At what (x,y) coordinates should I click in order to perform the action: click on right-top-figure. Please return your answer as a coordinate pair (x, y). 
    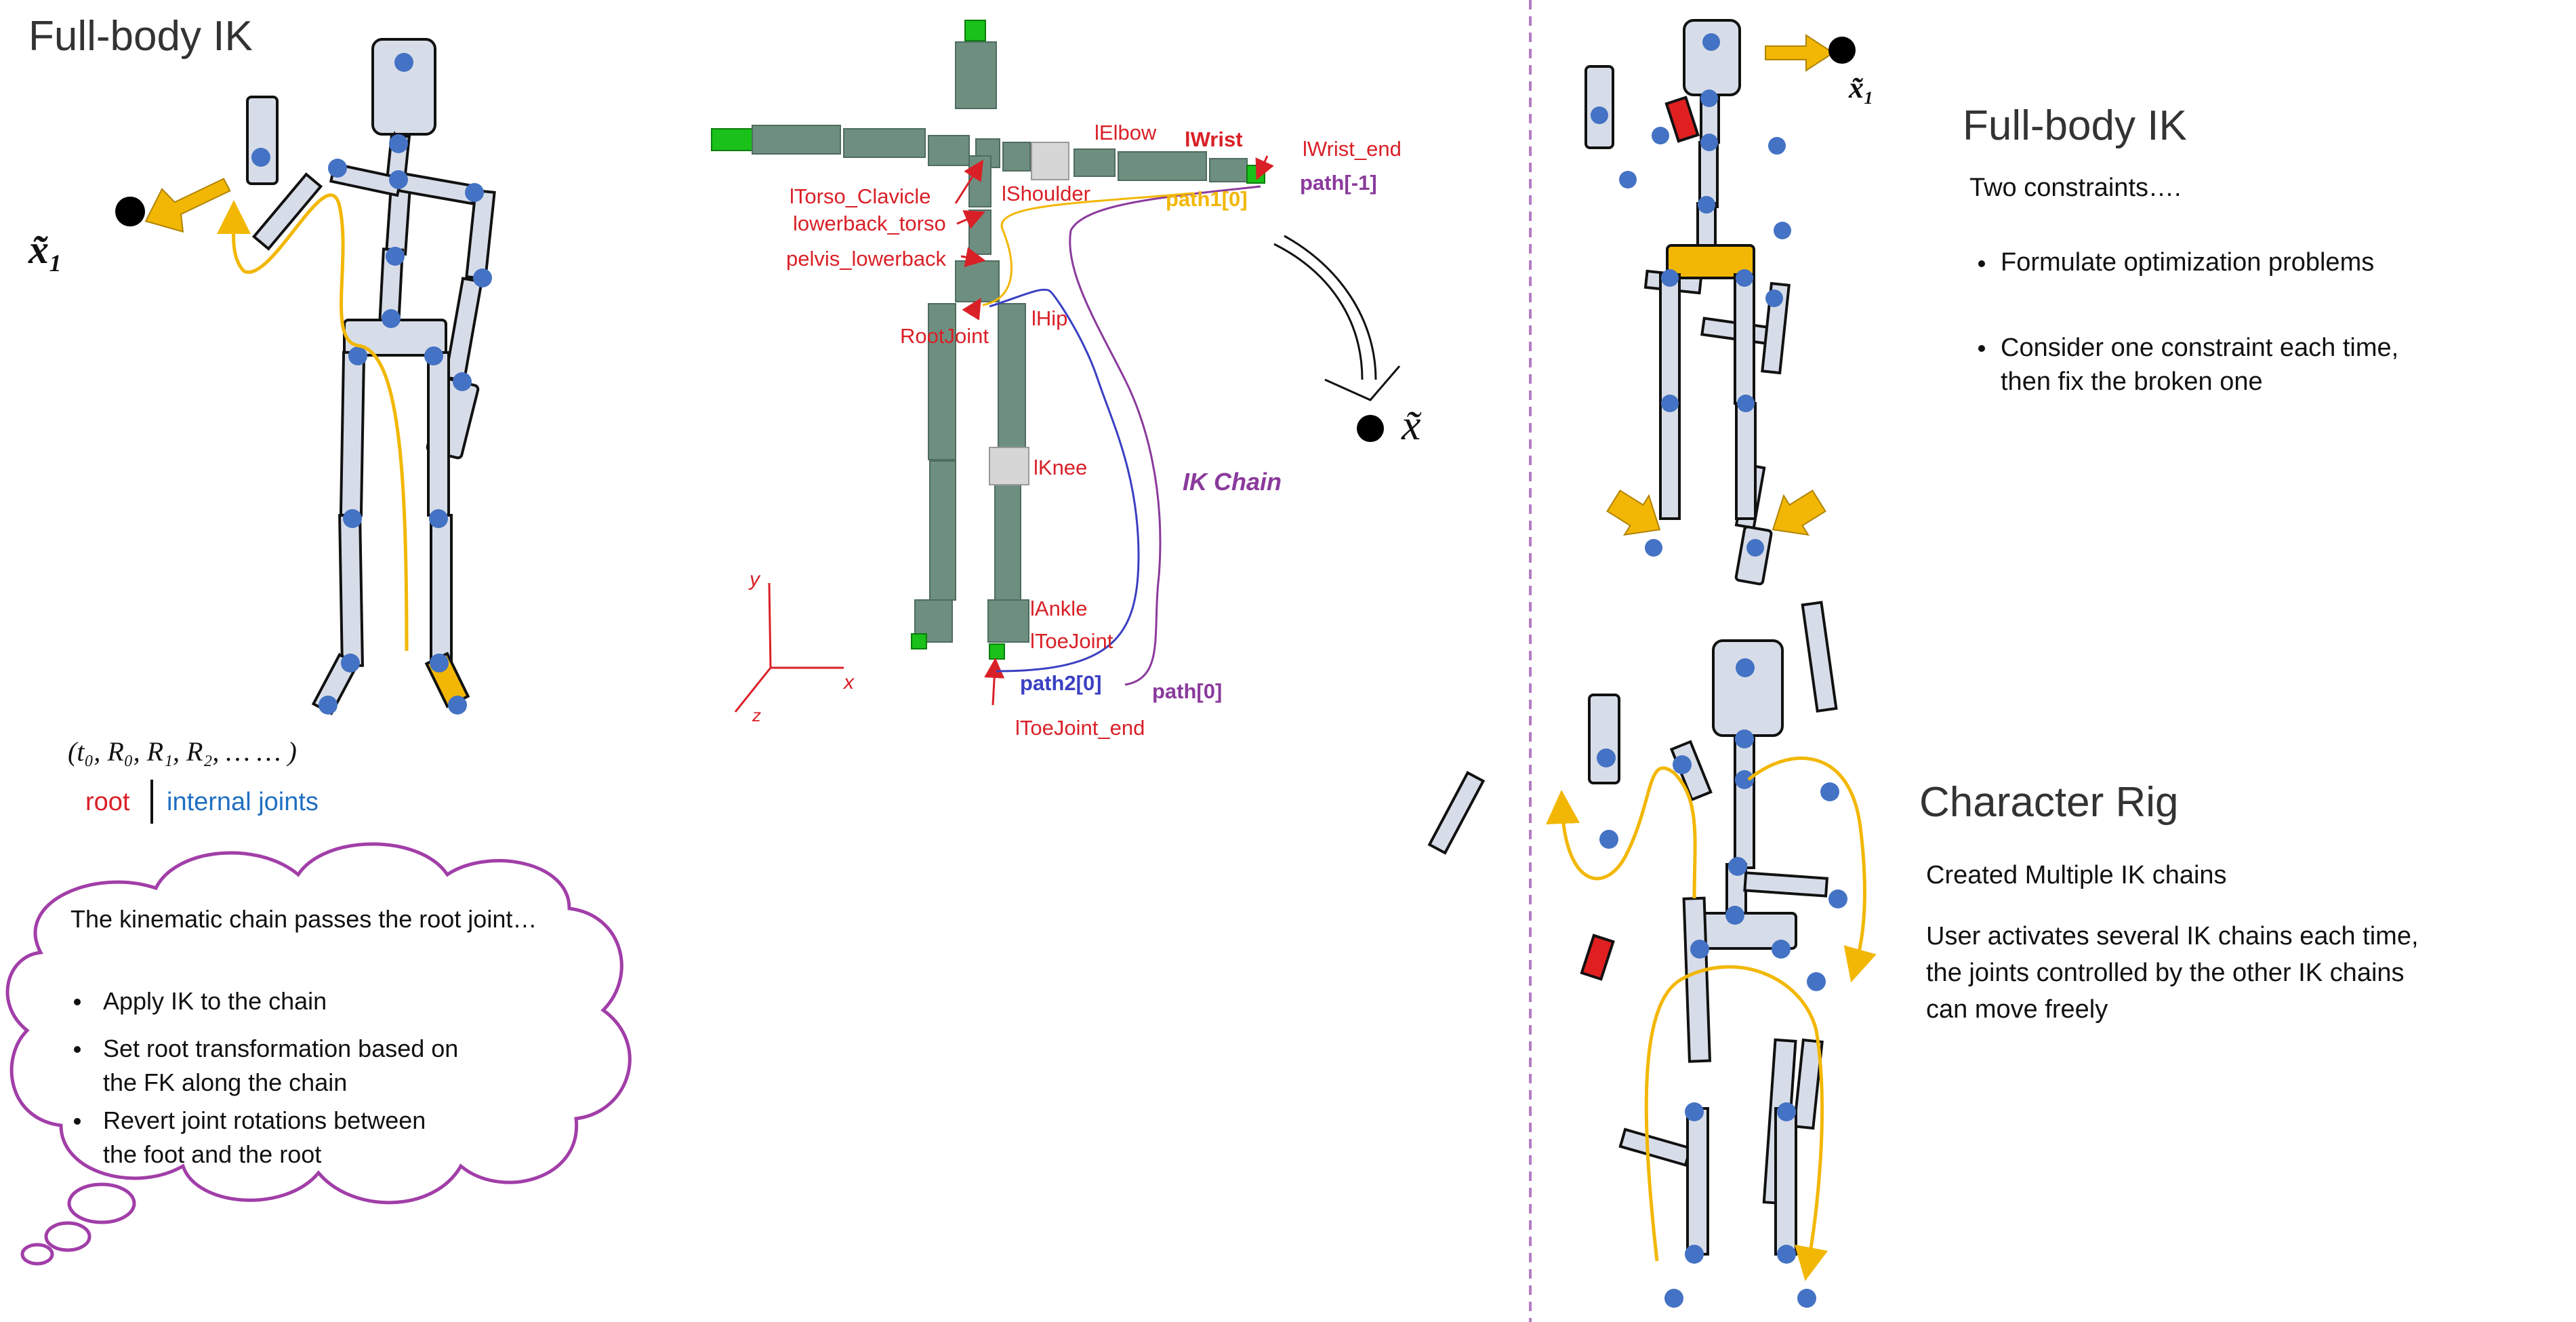
    Looking at the image, I should click on (1609, 500).